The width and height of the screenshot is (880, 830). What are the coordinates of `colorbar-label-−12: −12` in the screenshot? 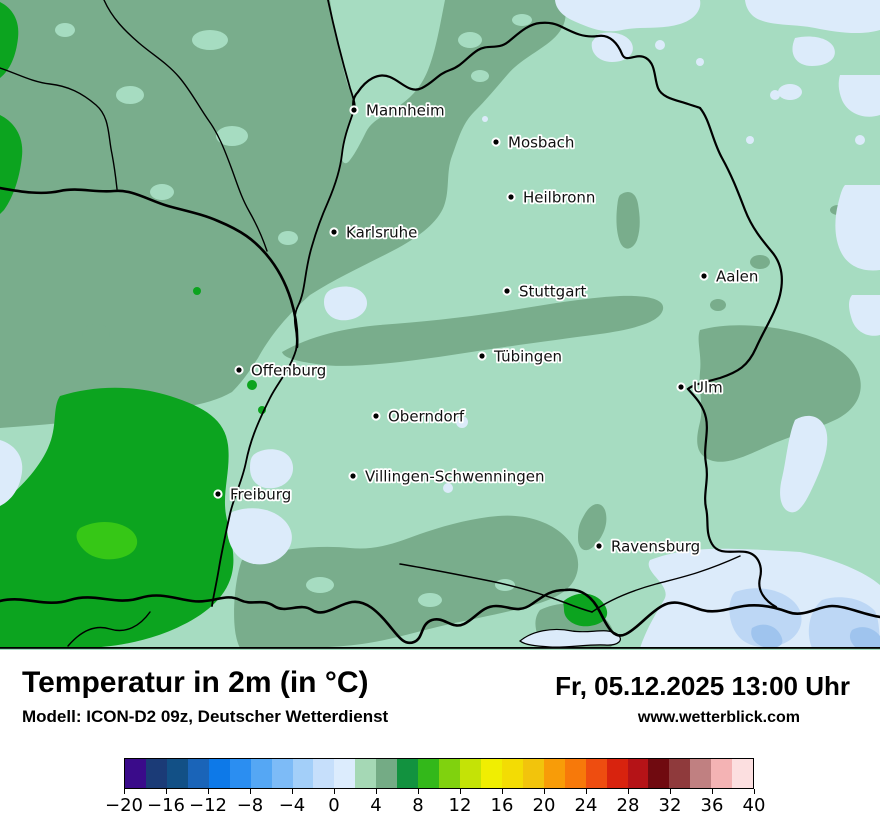 It's located at (208, 805).